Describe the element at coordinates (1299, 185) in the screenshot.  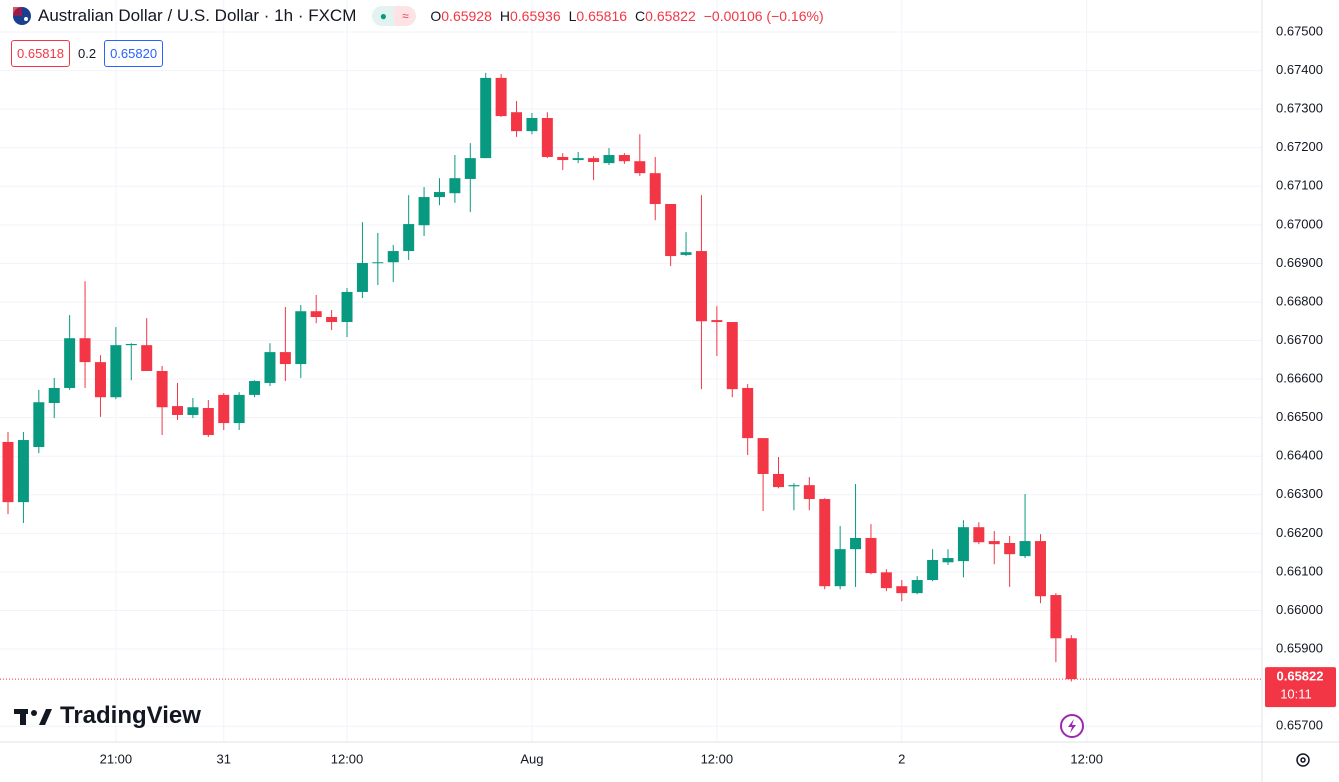
I see `y-tick-label: 0.67100` at that location.